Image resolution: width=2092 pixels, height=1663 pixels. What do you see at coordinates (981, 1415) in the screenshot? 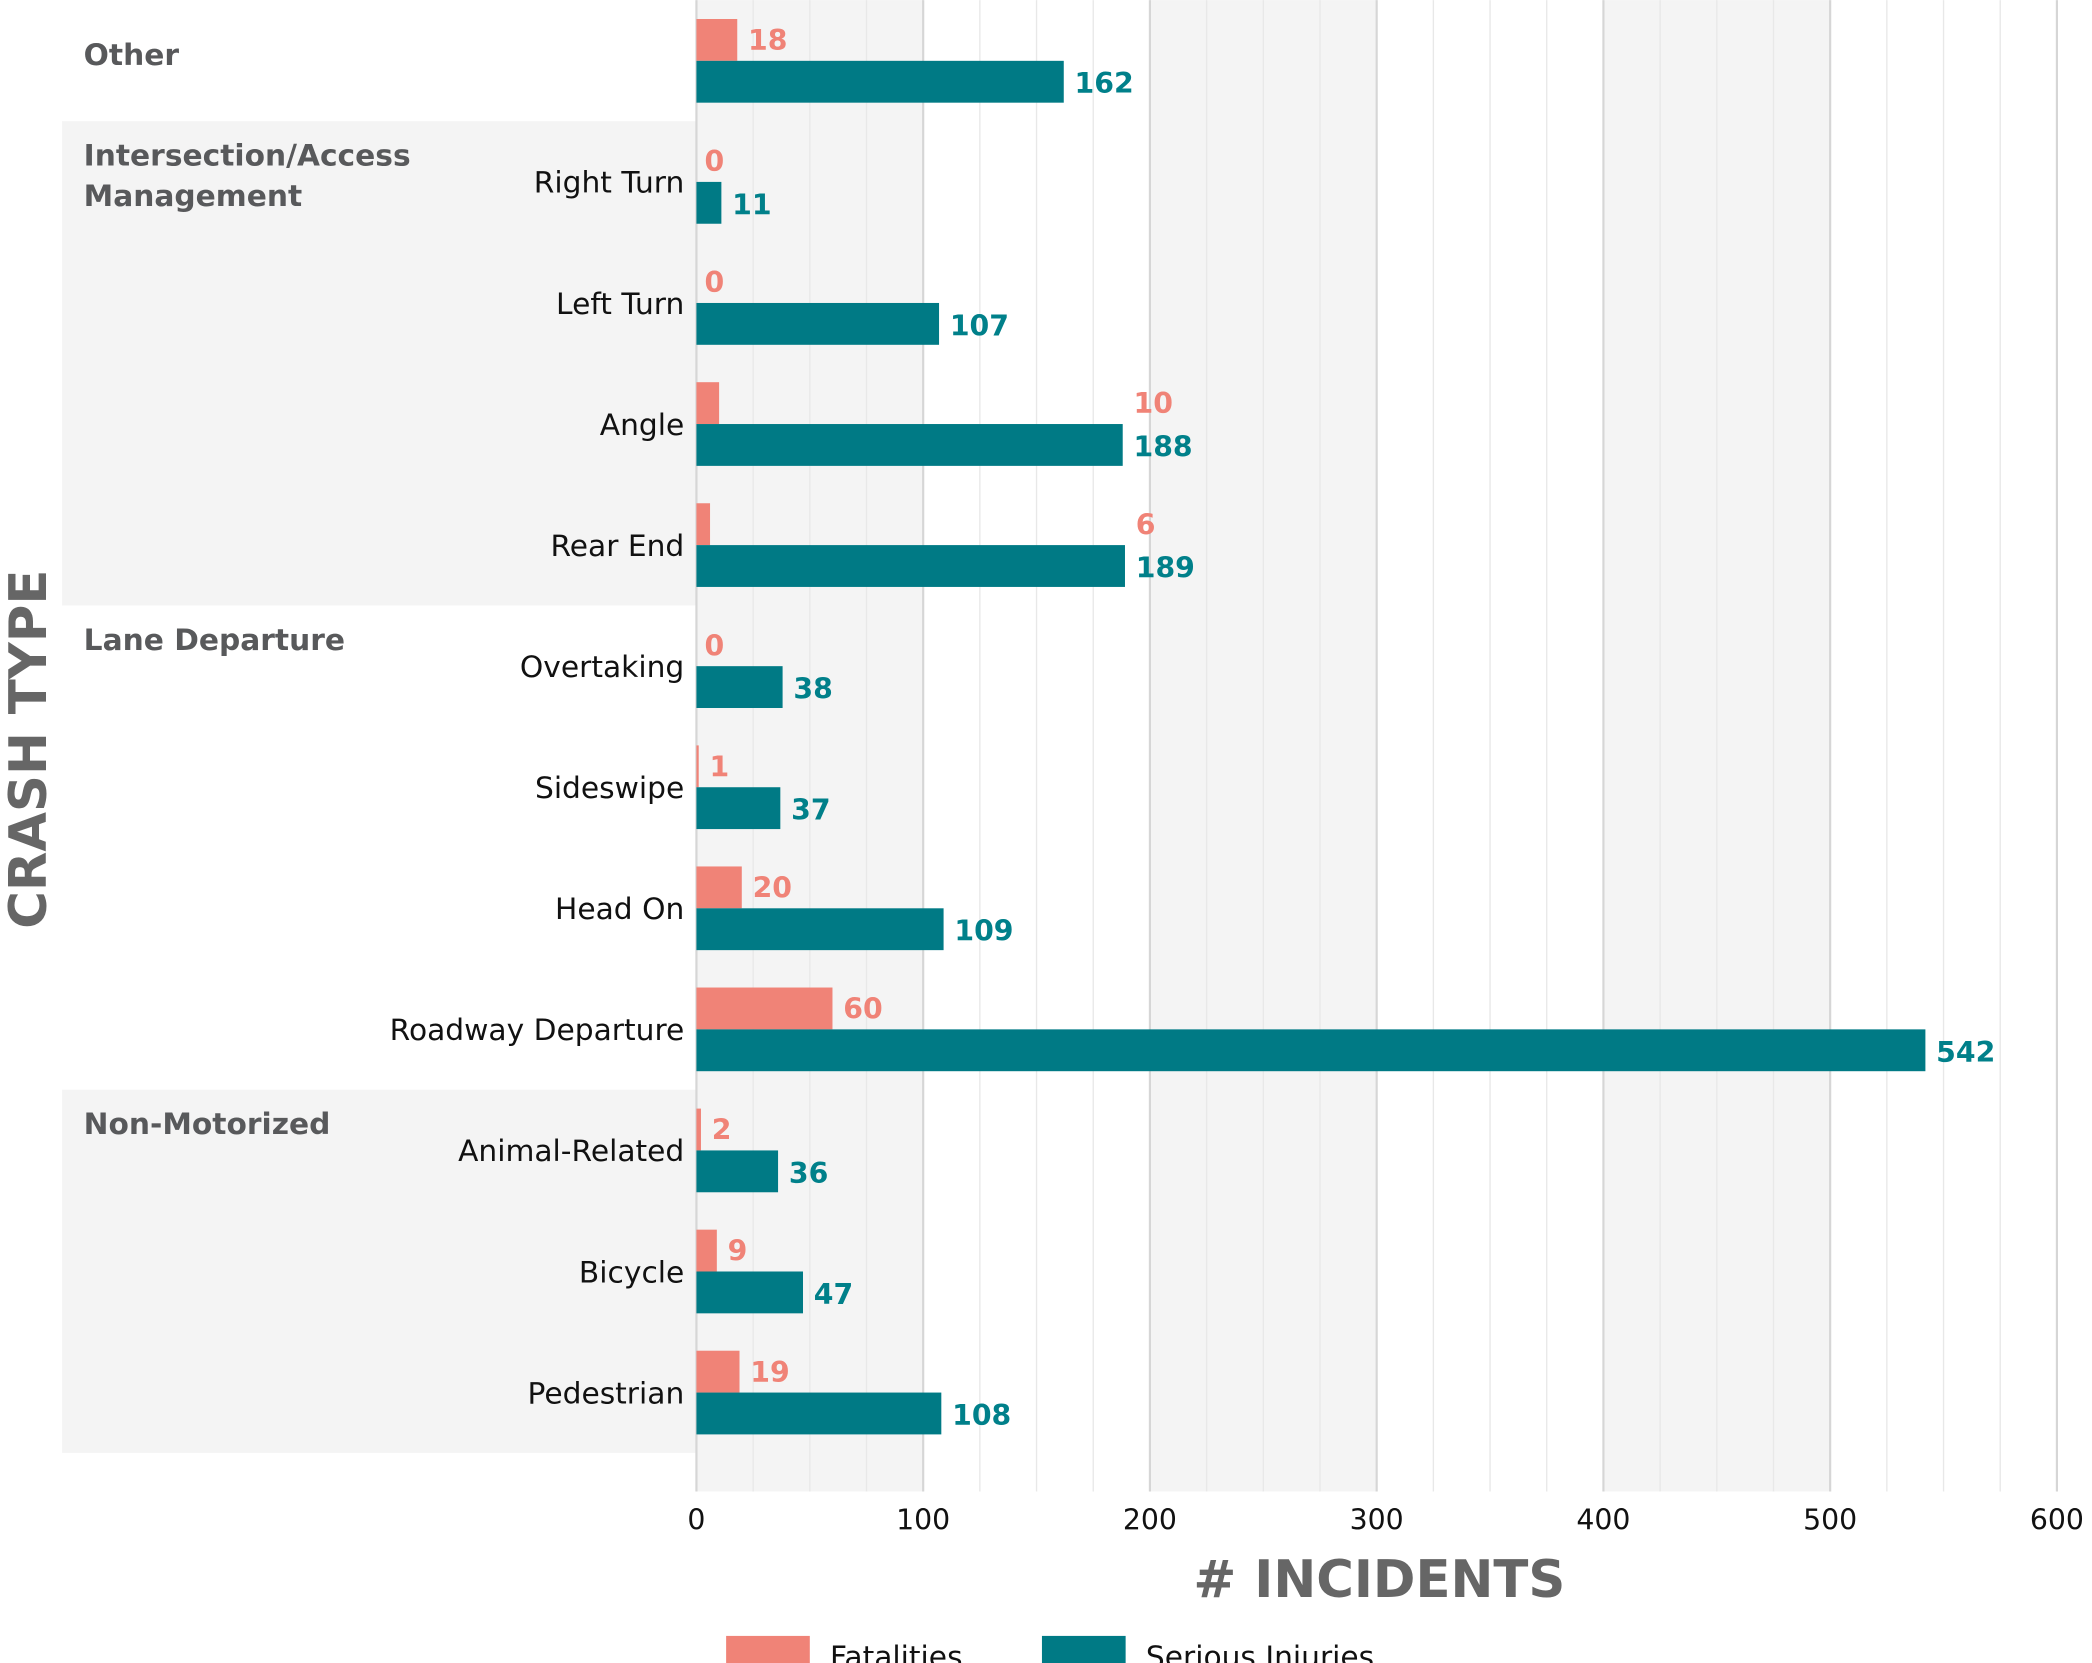
I see `value-label-serious-injuries: 108` at bounding box center [981, 1415].